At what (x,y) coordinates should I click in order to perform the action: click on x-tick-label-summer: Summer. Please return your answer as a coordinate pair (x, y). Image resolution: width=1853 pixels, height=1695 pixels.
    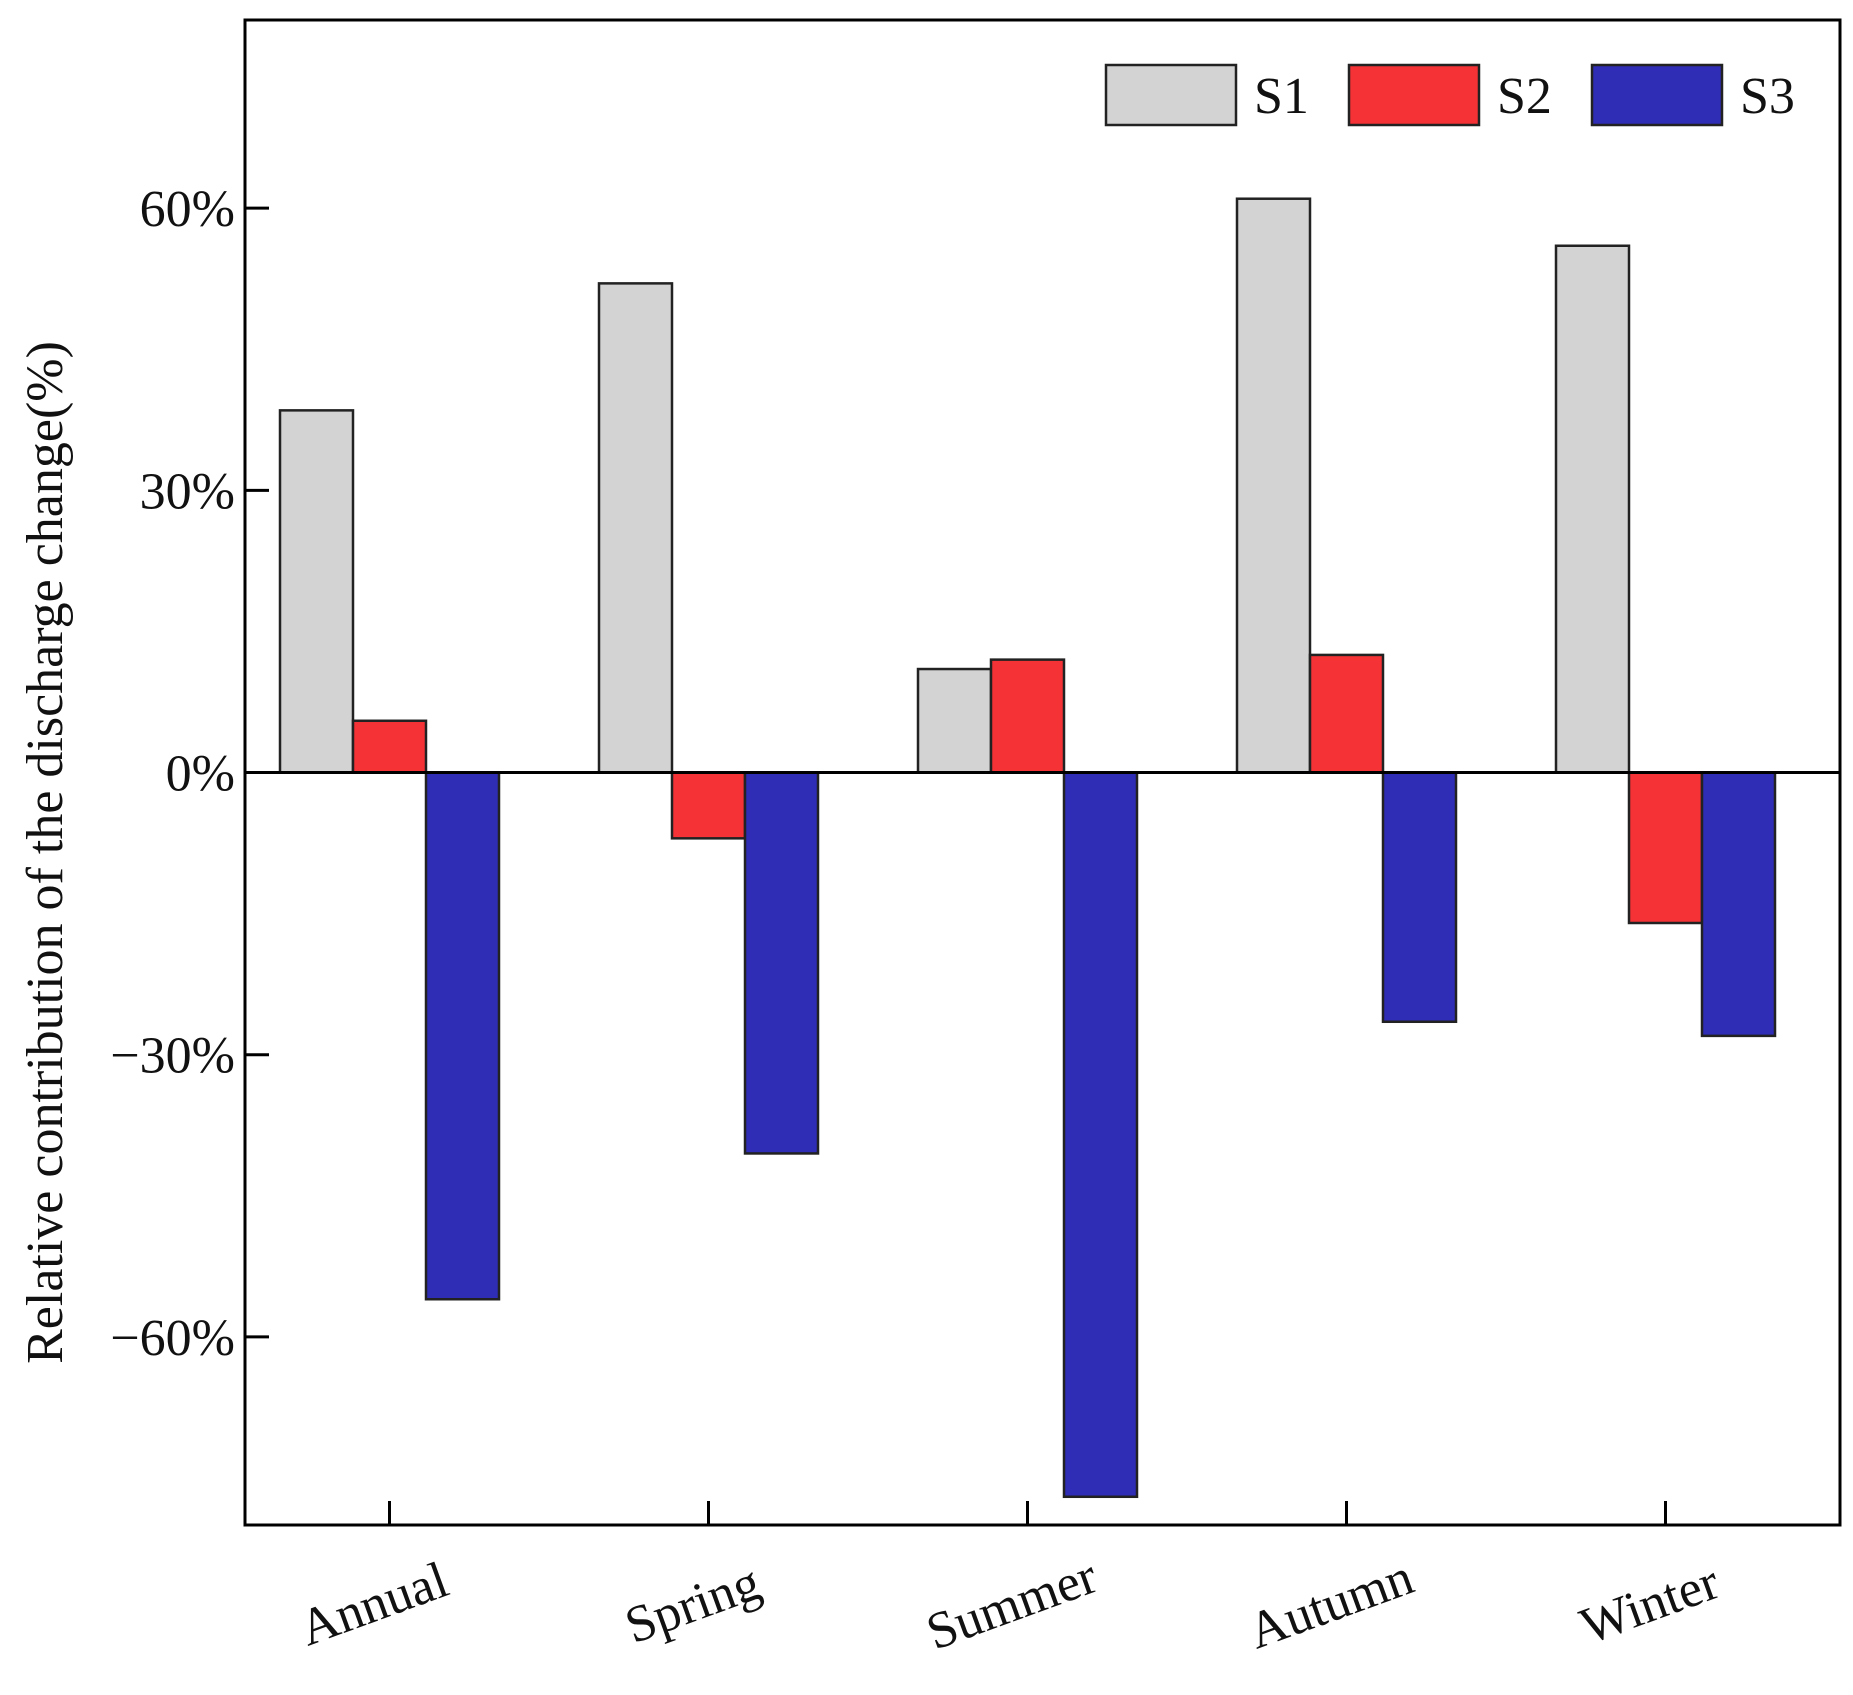
    Looking at the image, I should click on (1011, 1605).